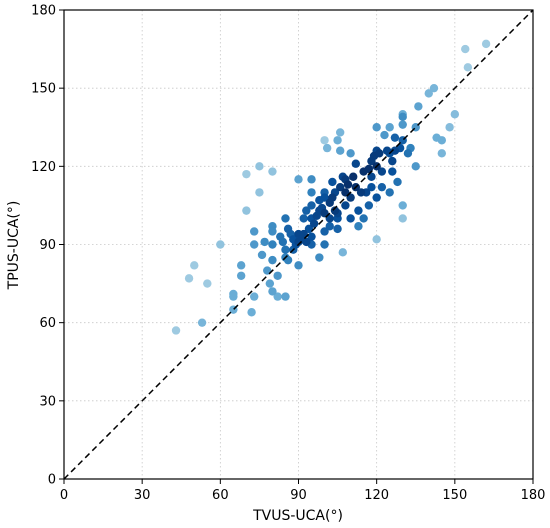 The image size is (550, 528). What do you see at coordinates (52, 480) in the screenshot?
I see `y-tick-label-0: 0` at bounding box center [52, 480].